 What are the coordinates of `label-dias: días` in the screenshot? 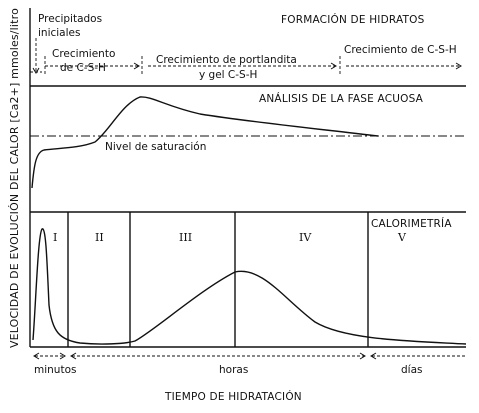 It's located at (412, 370).